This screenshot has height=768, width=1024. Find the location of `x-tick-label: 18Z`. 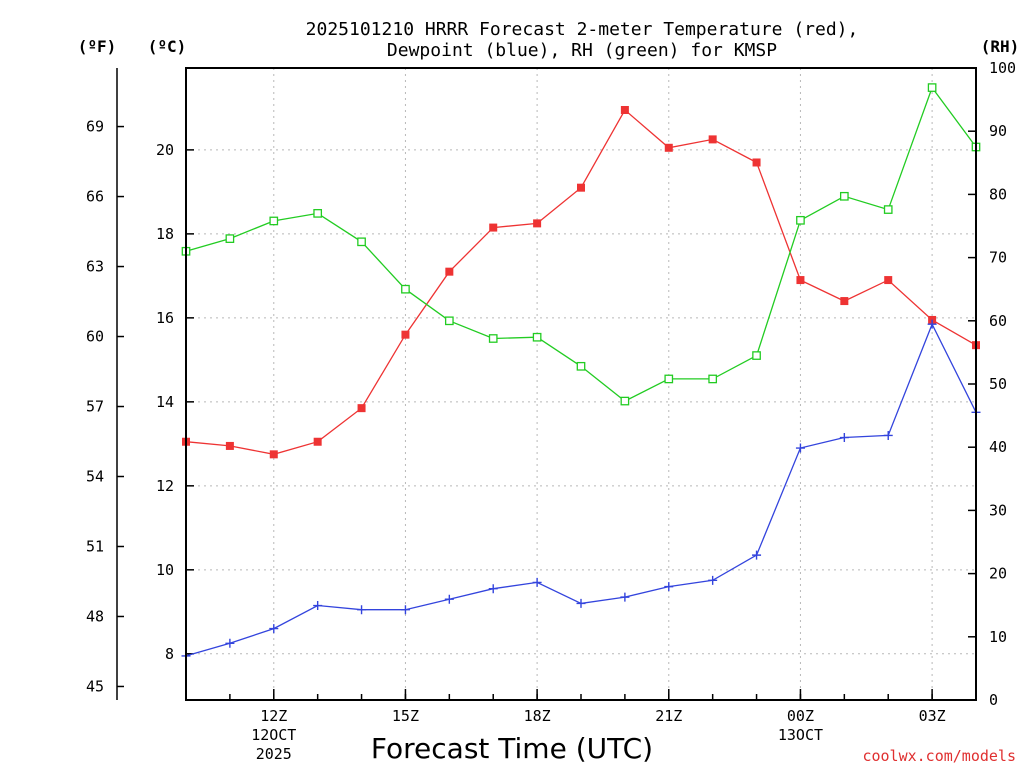

x-tick-label: 18Z is located at coordinates (537, 716).